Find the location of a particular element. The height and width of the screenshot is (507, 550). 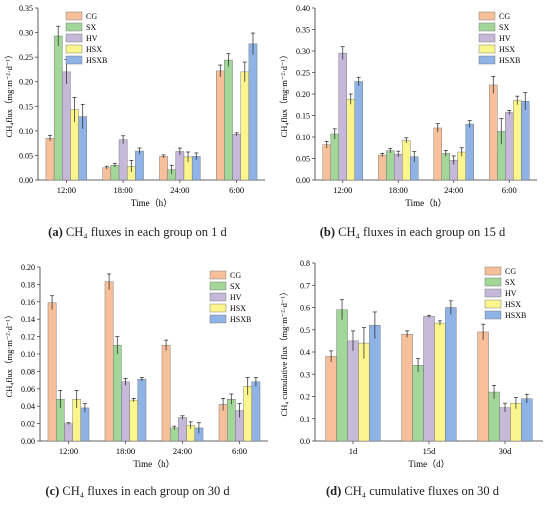

y-tick-label: 0.06 is located at coordinates (28, 389).